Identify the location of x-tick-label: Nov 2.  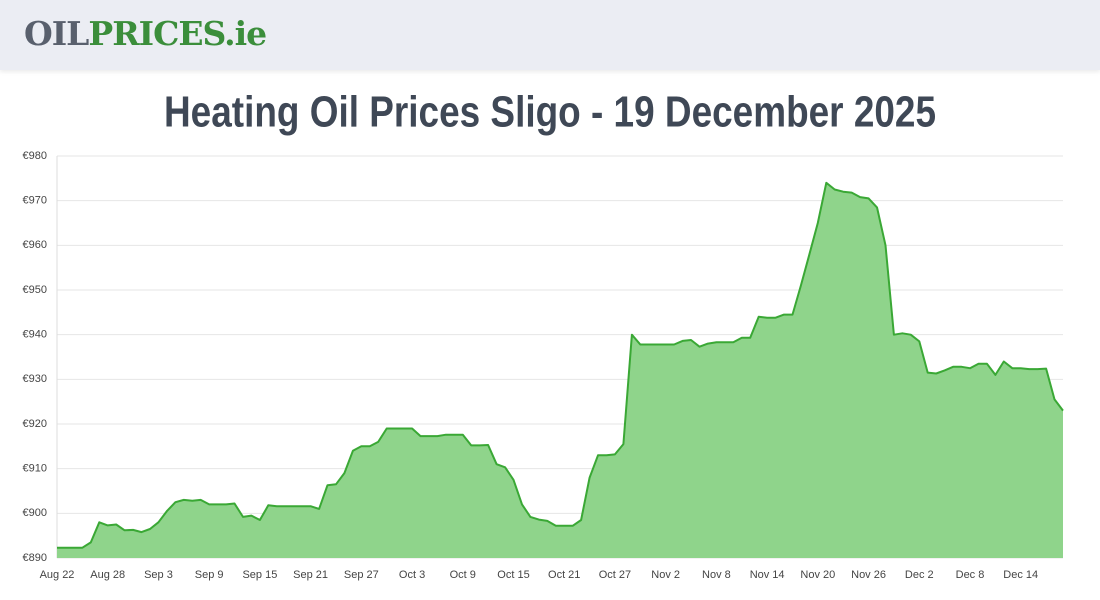
(665, 575).